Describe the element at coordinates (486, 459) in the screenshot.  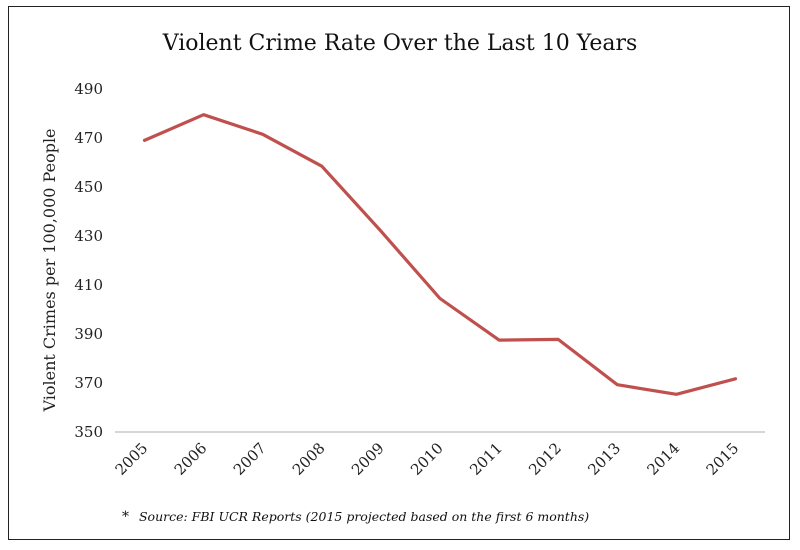
I see `x-tick-label: 2011` at that location.